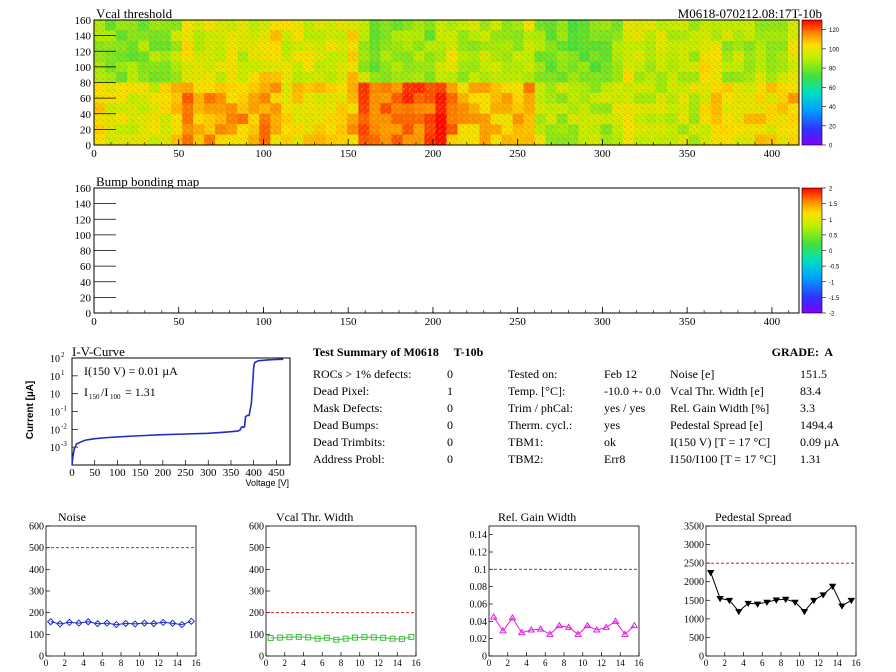  I want to click on vcal-color-scale-labels: 0 20 40 60 80 100 120, so click(831, 89).